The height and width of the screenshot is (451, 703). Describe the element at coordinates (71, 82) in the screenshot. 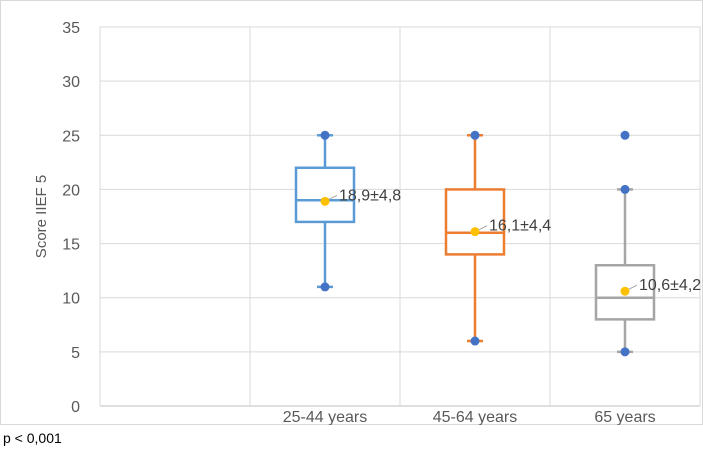

I see `y-tick-label: 30` at that location.